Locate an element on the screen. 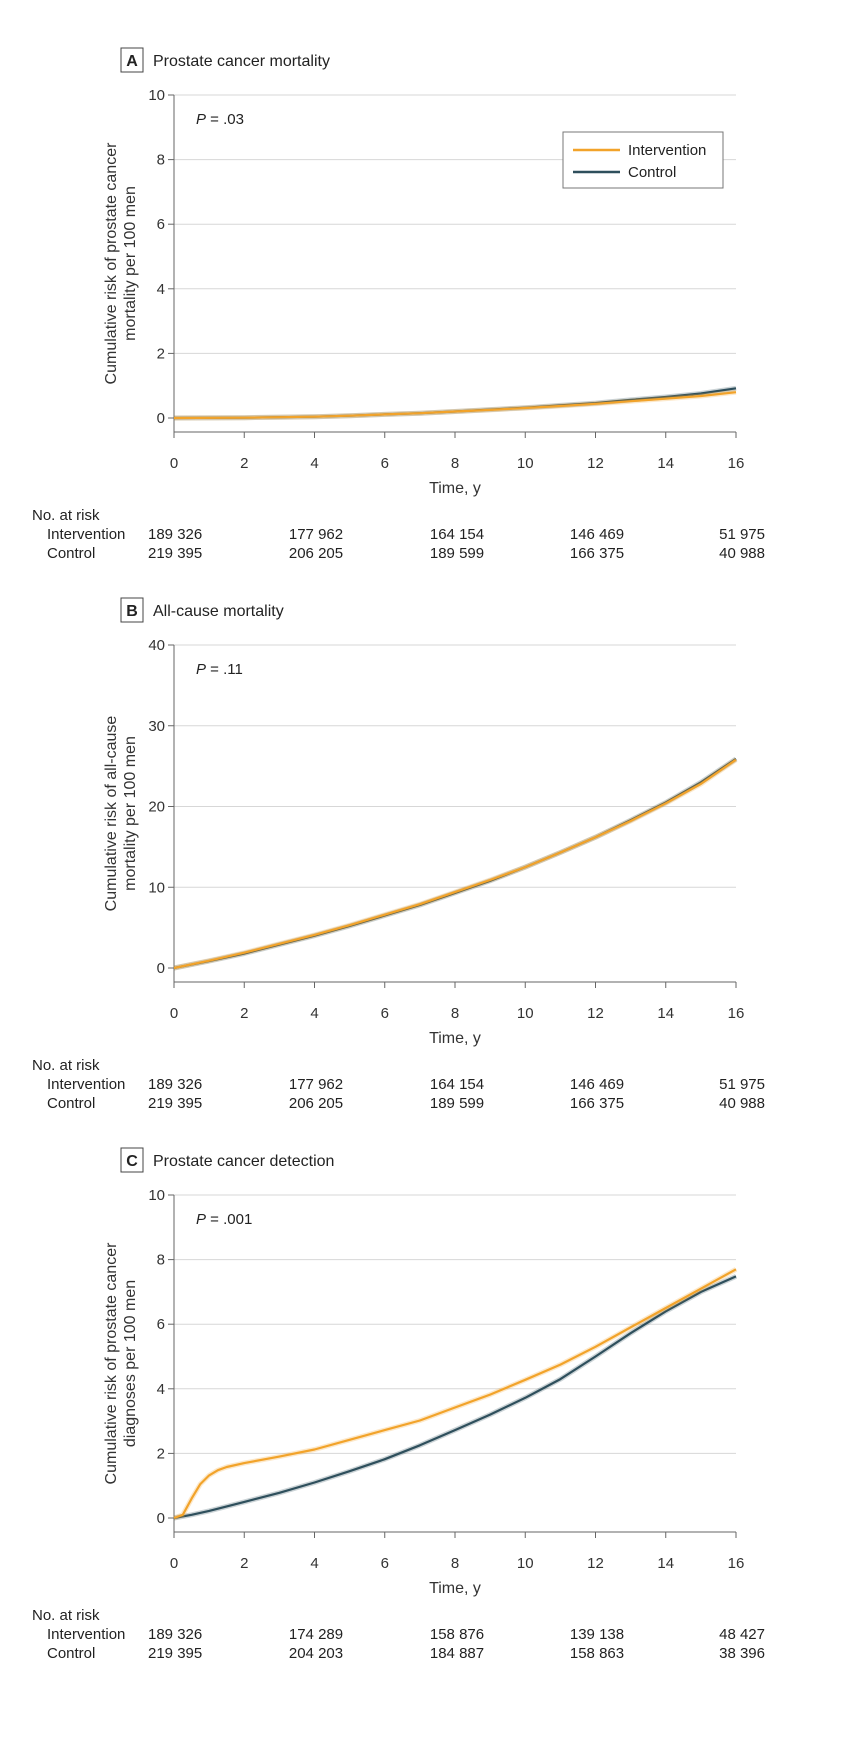 The image size is (858, 1746). at-risk-value: 139 138 is located at coordinates (597, 1634).